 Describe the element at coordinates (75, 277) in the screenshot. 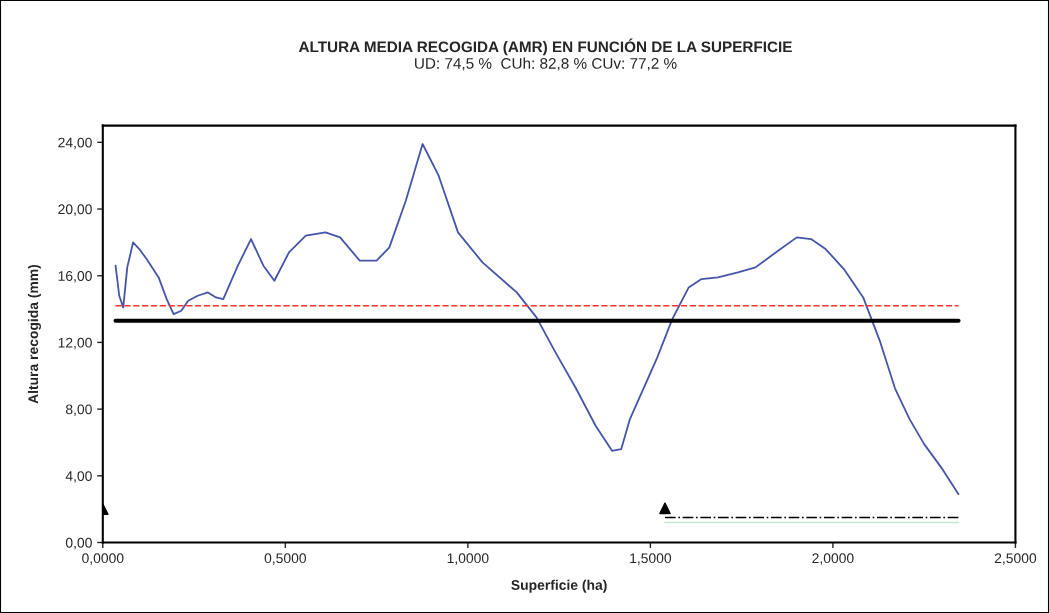

I see `y-tick-label: 16,00` at that location.